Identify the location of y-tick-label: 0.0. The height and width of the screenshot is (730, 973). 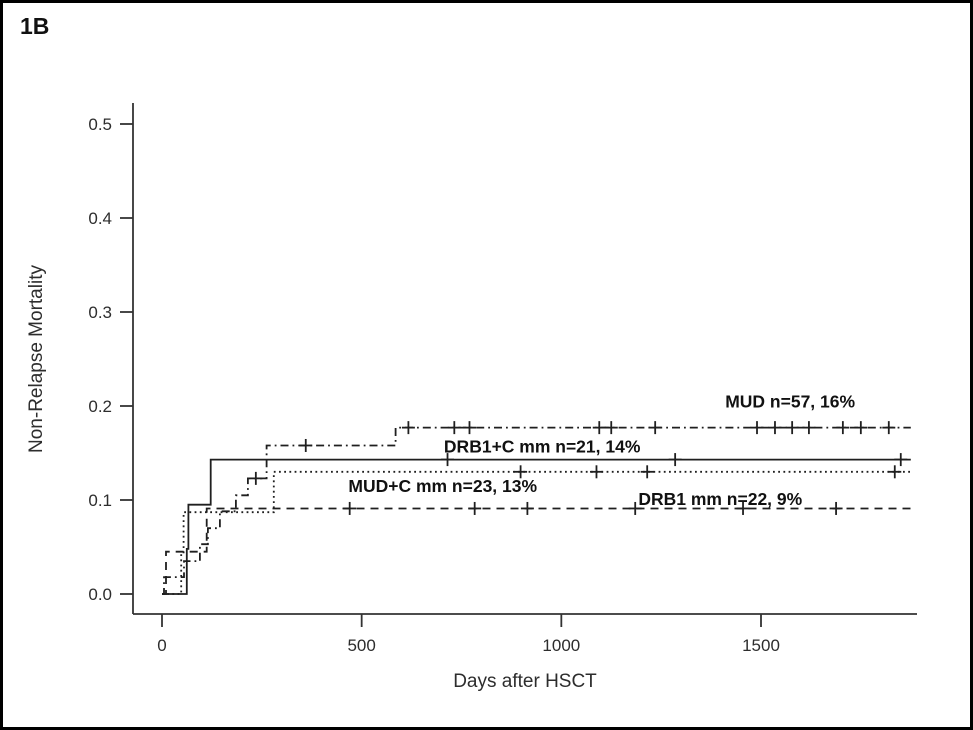
(100, 594).